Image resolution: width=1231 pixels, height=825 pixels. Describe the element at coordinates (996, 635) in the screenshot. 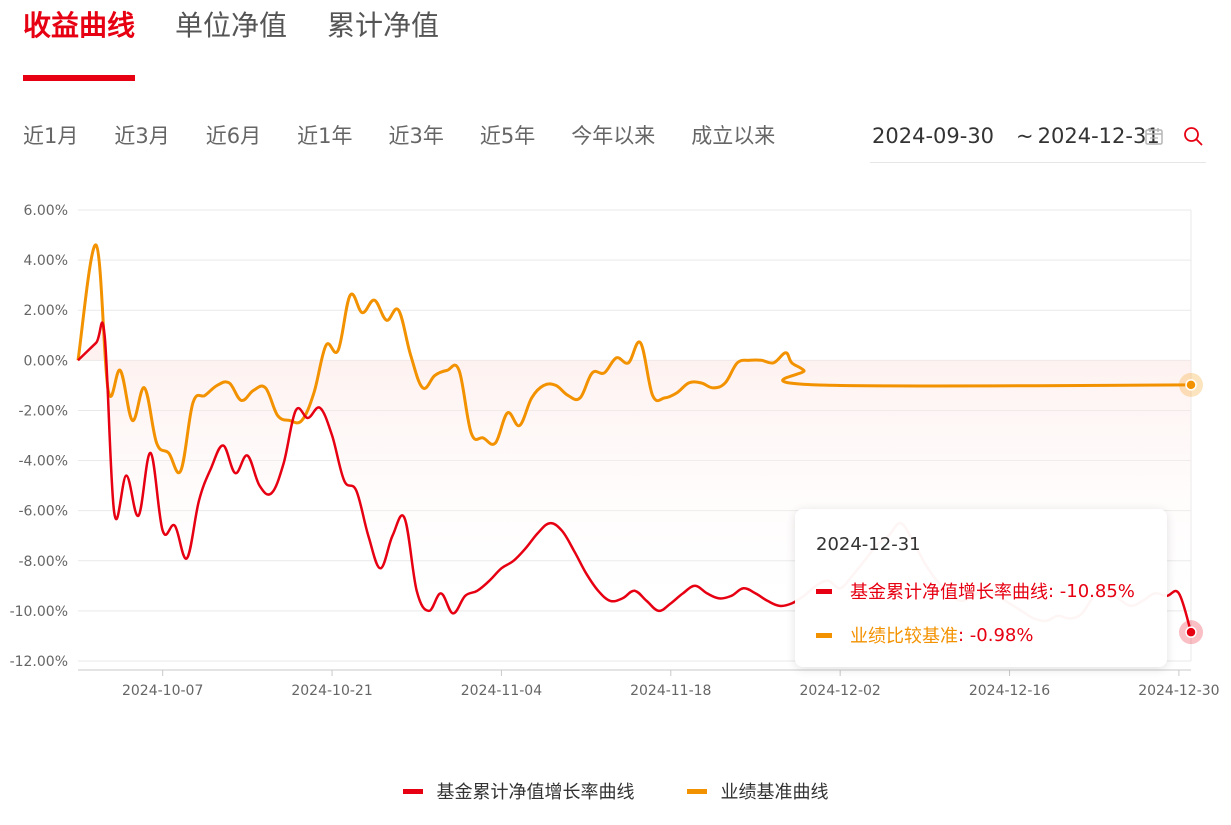

I see `tooltip-benchmark-value: : -0.98%` at that location.